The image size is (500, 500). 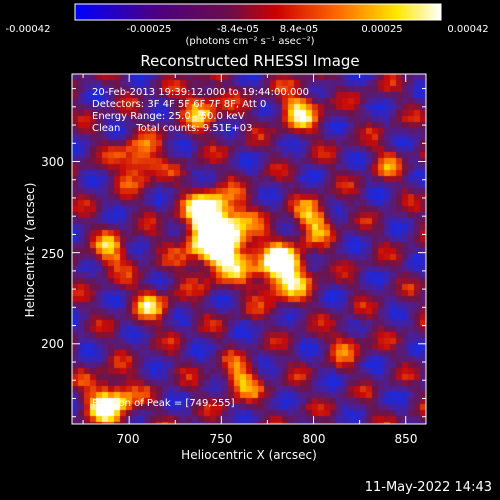 What do you see at coordinates (406, 439) in the screenshot?
I see `x-tick-label: 850` at bounding box center [406, 439].